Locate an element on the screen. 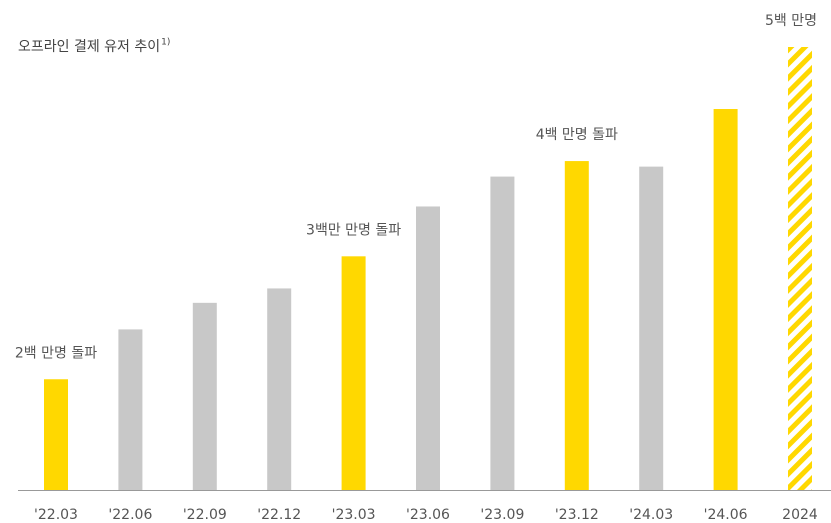  x-tick-label: '22.09 is located at coordinates (205, 515).